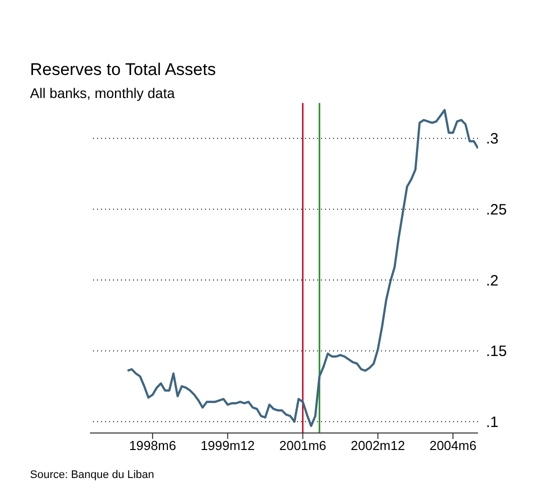 The image size is (534, 499). Describe the element at coordinates (452, 446) in the screenshot. I see `x-tick-label: 2004m6` at that location.